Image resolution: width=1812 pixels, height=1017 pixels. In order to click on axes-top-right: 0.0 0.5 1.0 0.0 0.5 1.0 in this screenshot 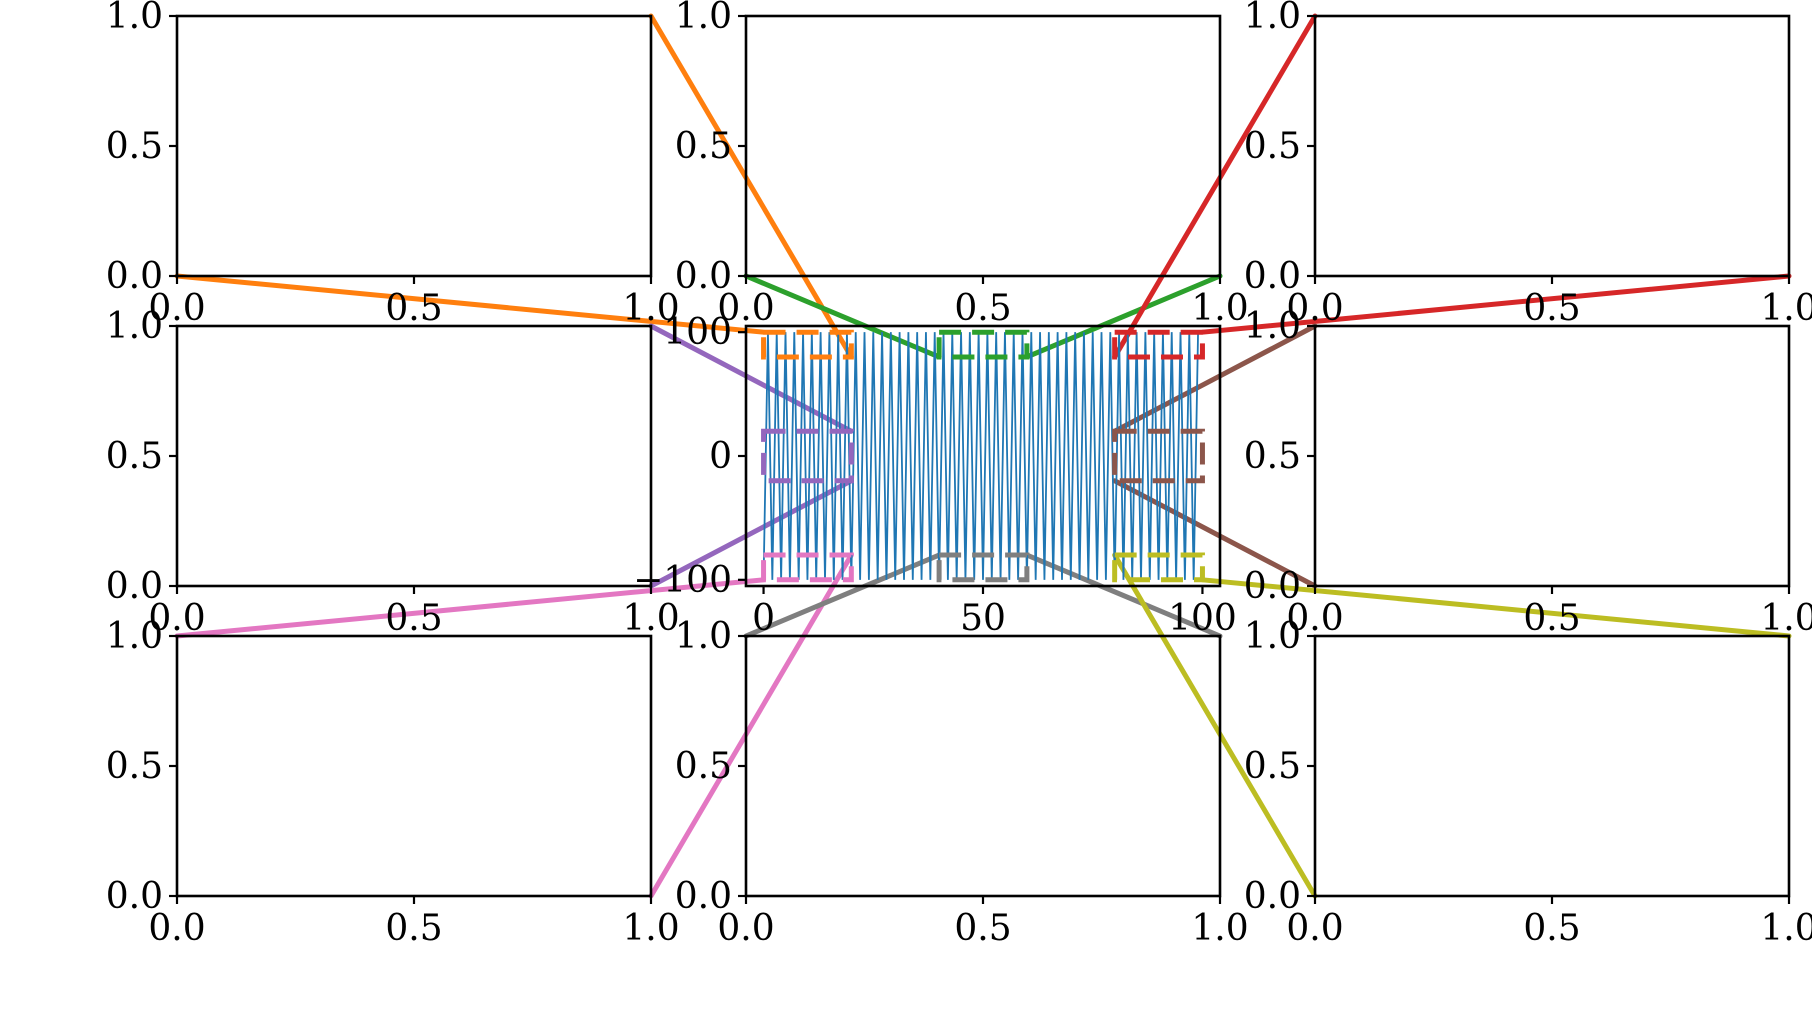, I will do `click(1528, 164)`.